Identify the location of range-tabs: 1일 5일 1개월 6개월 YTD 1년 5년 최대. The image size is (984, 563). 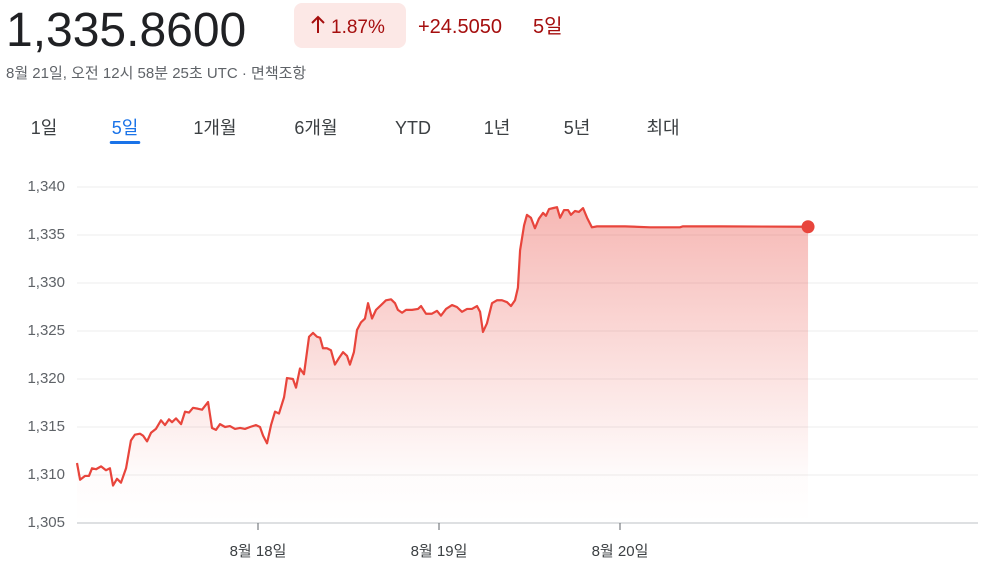
(355, 131).